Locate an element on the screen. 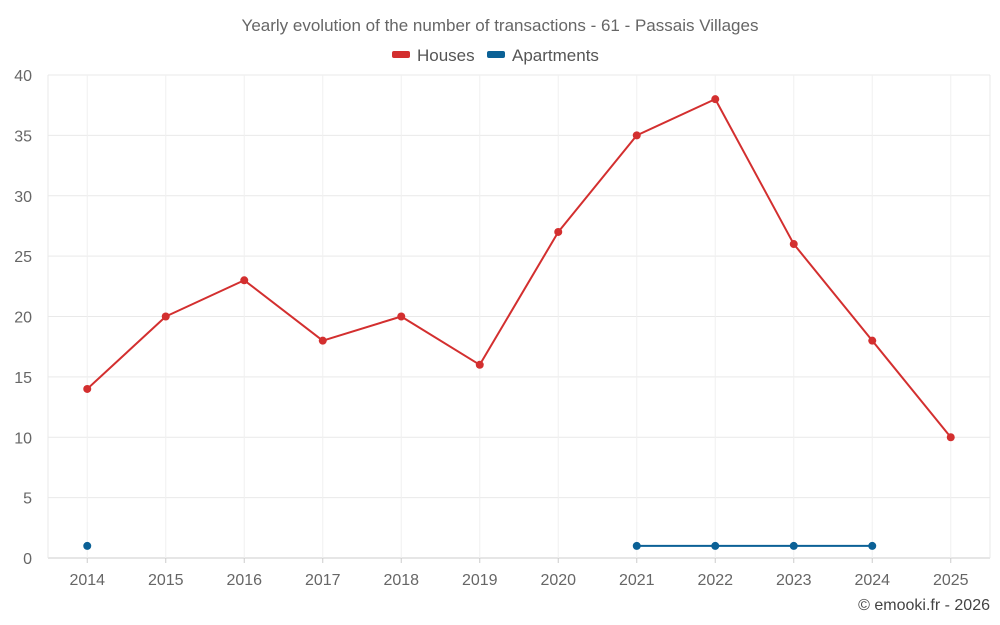 Image resolution: width=1000 pixels, height=625 pixels. y-tick-label: 30 is located at coordinates (23, 197).